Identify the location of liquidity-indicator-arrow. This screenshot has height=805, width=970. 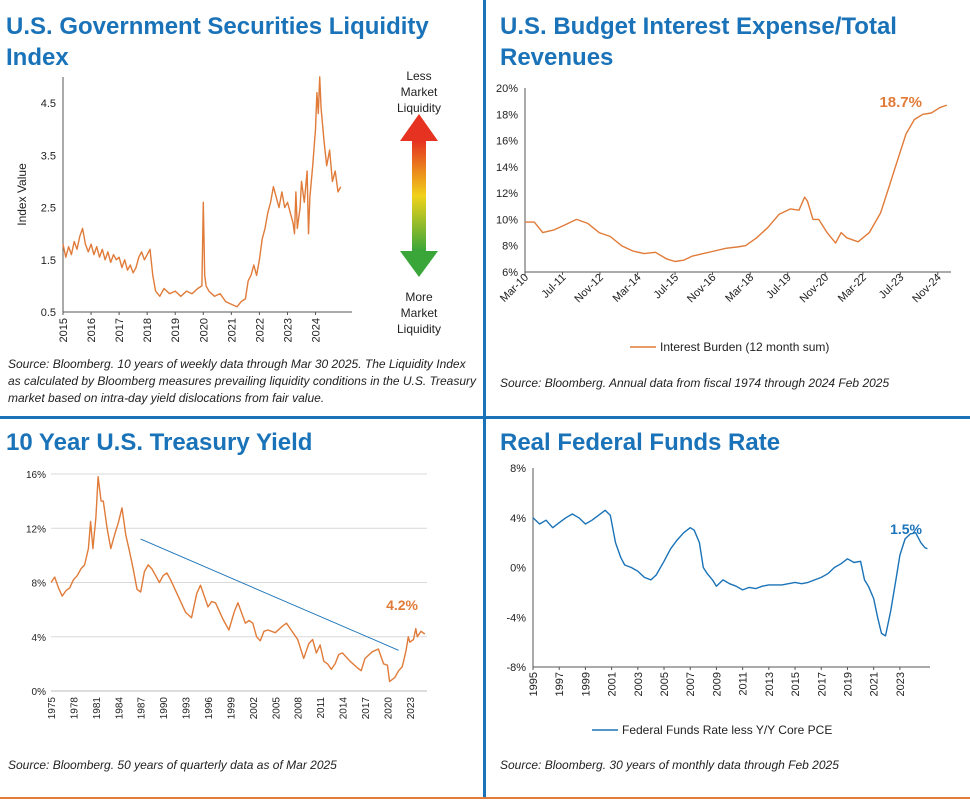
(419, 195).